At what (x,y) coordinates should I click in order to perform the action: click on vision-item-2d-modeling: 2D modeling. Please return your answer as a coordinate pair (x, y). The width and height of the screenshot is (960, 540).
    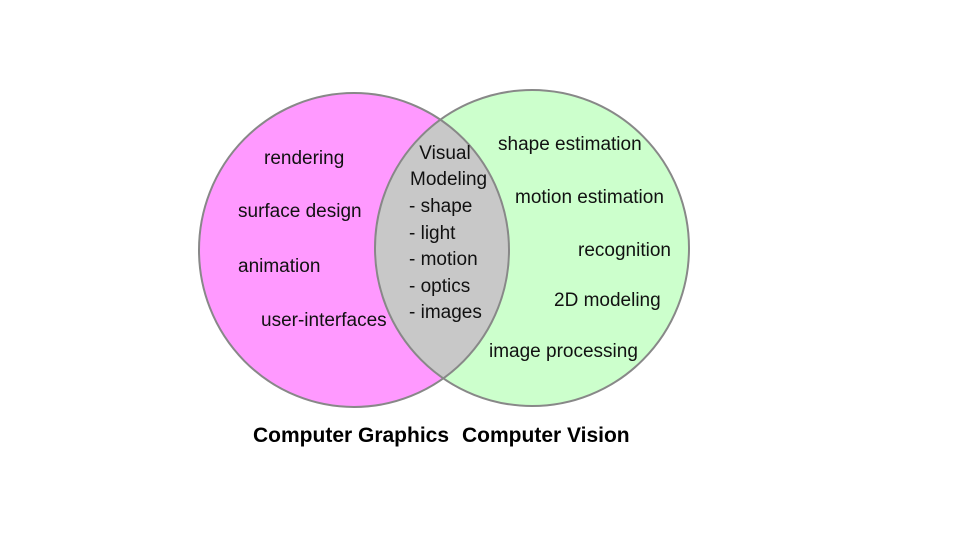
    Looking at the image, I should click on (607, 300).